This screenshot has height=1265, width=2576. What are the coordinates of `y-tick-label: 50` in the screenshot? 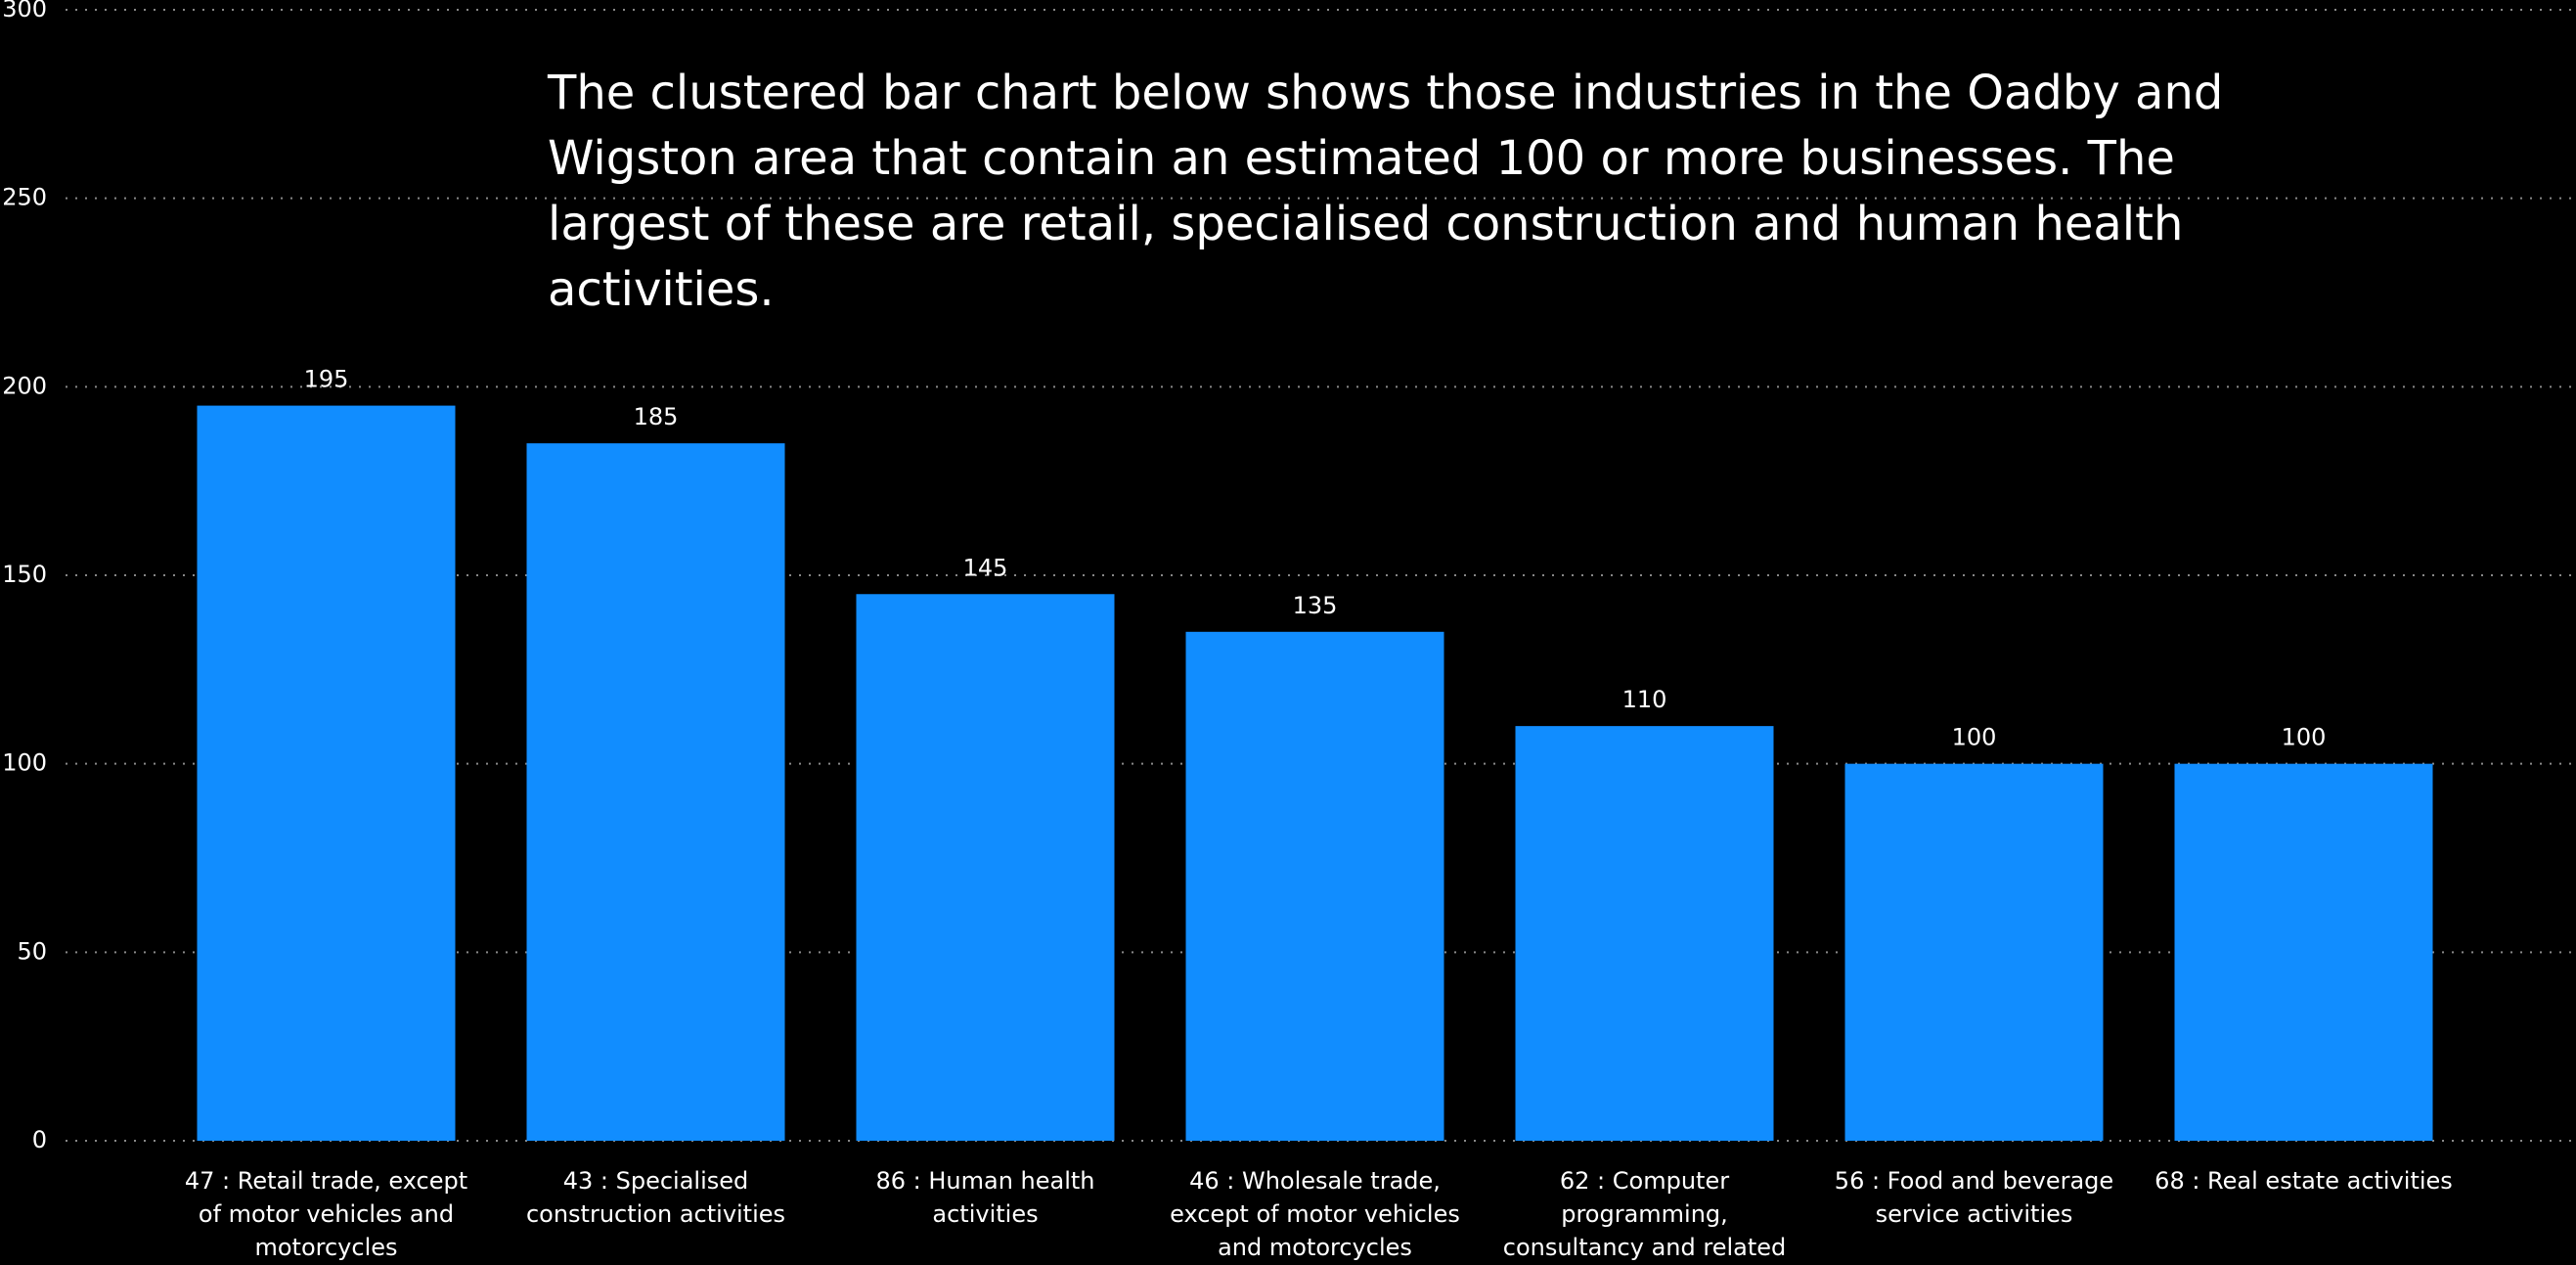 It's located at (32, 951).